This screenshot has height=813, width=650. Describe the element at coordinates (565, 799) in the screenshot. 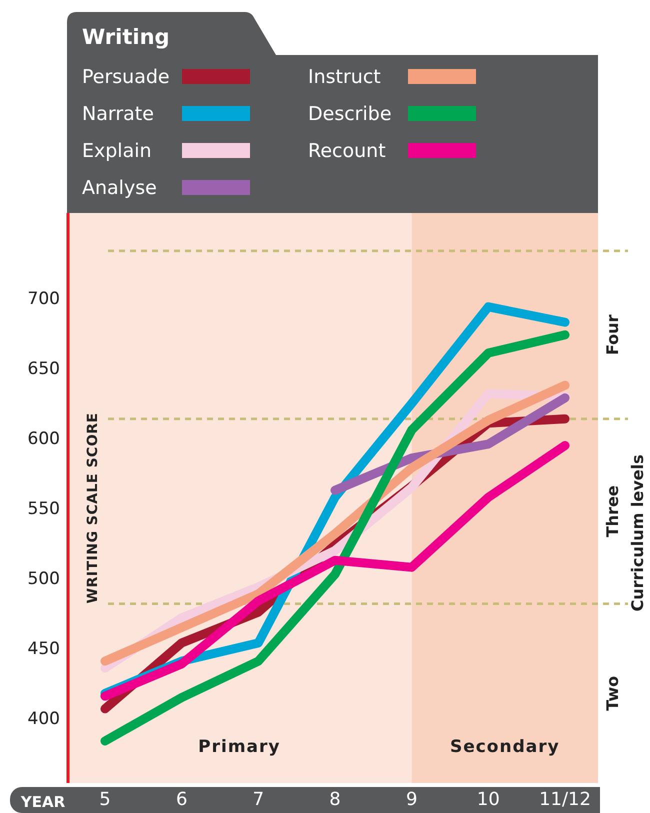

I see `x-tick-label: 11/12` at that location.